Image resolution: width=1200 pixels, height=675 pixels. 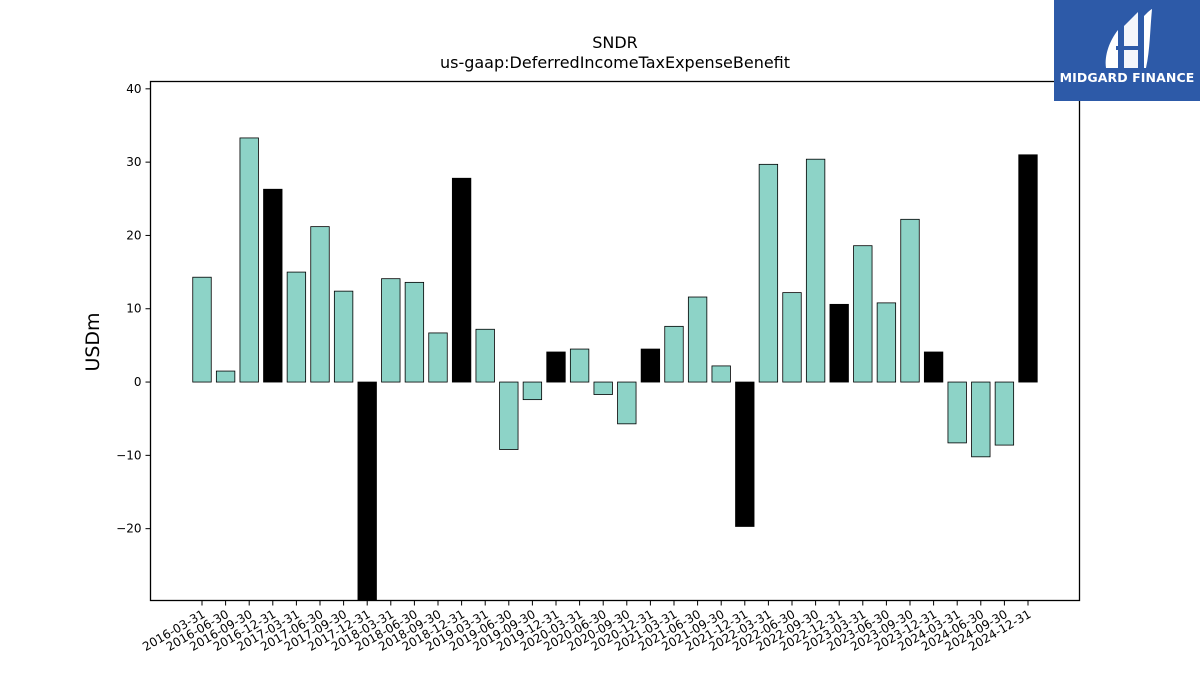 I want to click on chart-title: SNDR, so click(x=615, y=42).